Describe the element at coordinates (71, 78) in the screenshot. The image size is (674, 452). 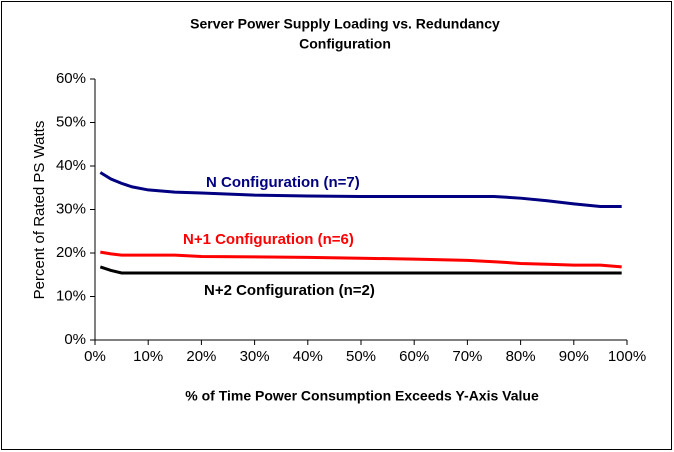
I see `y-tick-label: 60%` at that location.